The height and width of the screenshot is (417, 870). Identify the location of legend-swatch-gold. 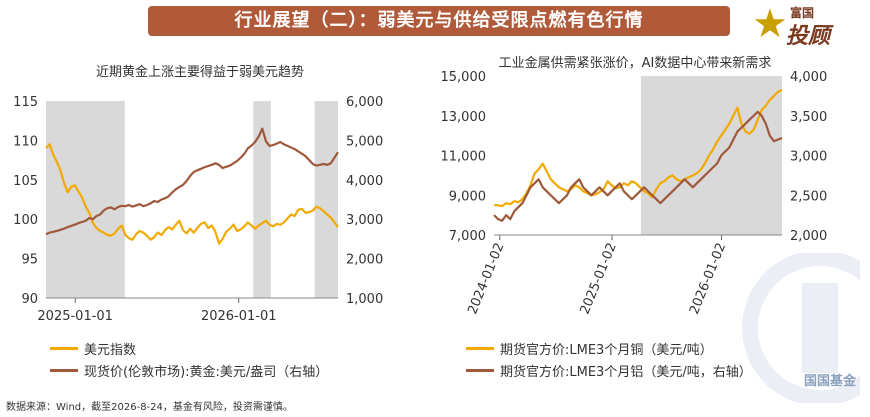
(64, 370).